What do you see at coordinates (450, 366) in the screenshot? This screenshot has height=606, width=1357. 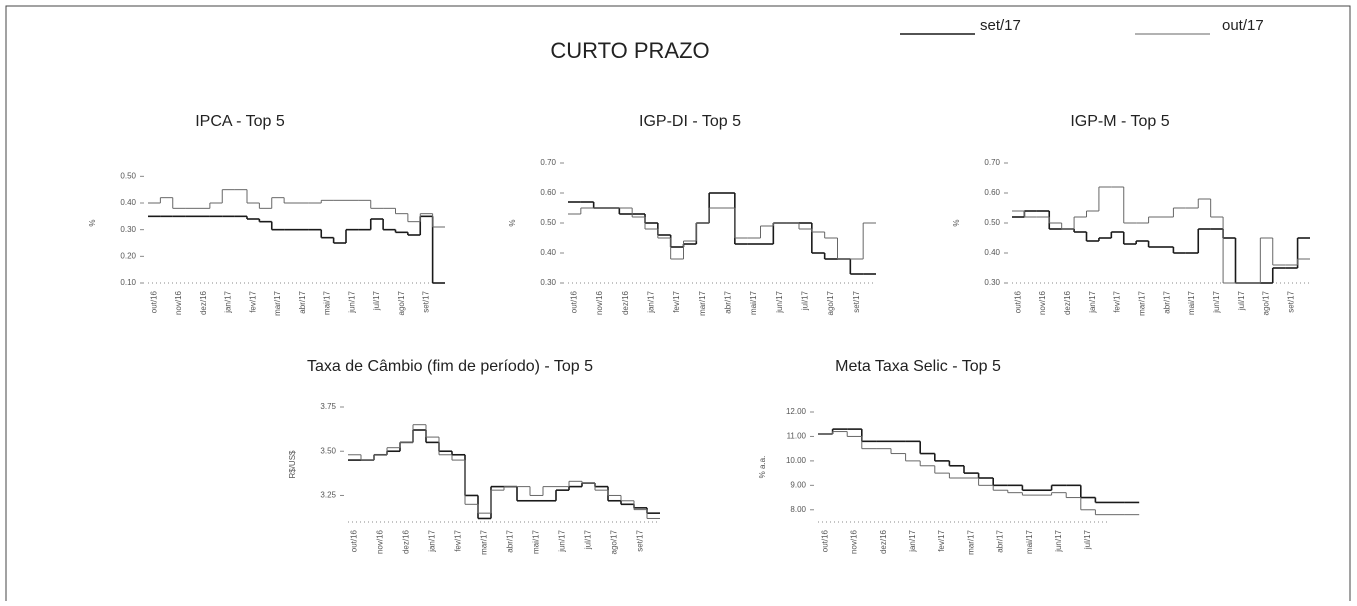 I see `chart-title: Taxa de Câmbio (fim de período) - Top 5` at bounding box center [450, 366].